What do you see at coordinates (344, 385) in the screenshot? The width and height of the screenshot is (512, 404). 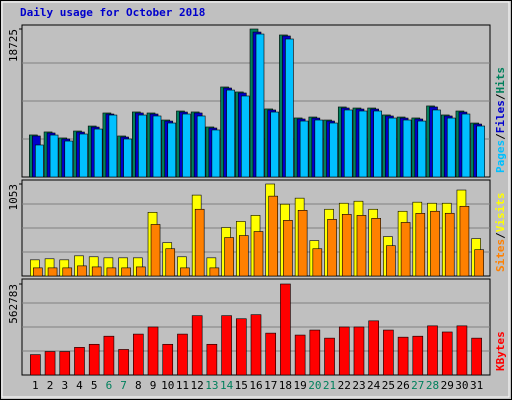 I see `x-tick-label: 22` at bounding box center [344, 385].